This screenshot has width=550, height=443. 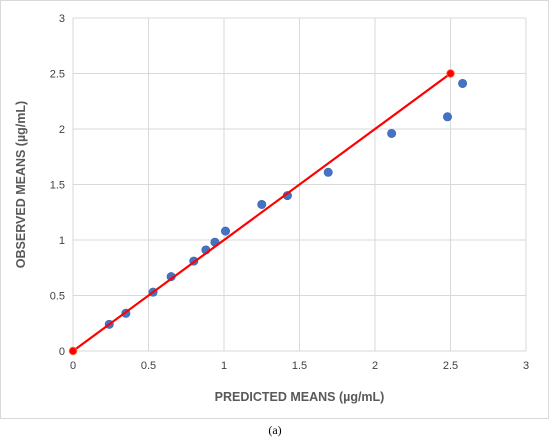 What do you see at coordinates (57, 75) in the screenshot?
I see `y-tick-label: 2.5` at bounding box center [57, 75].